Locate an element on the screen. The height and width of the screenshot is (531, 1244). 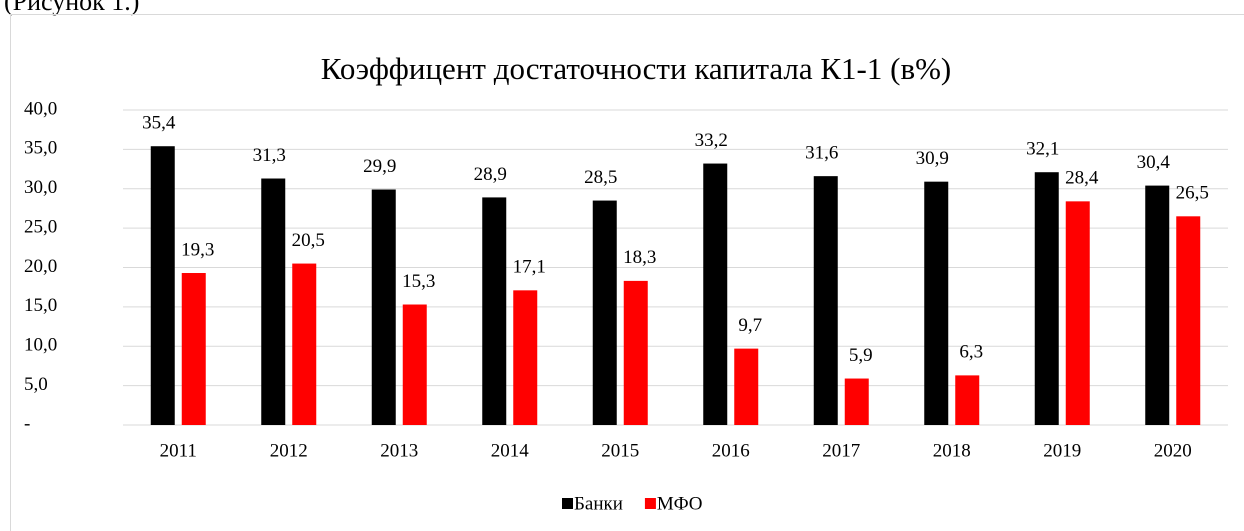
value-label: 18,3 is located at coordinates (639, 257).